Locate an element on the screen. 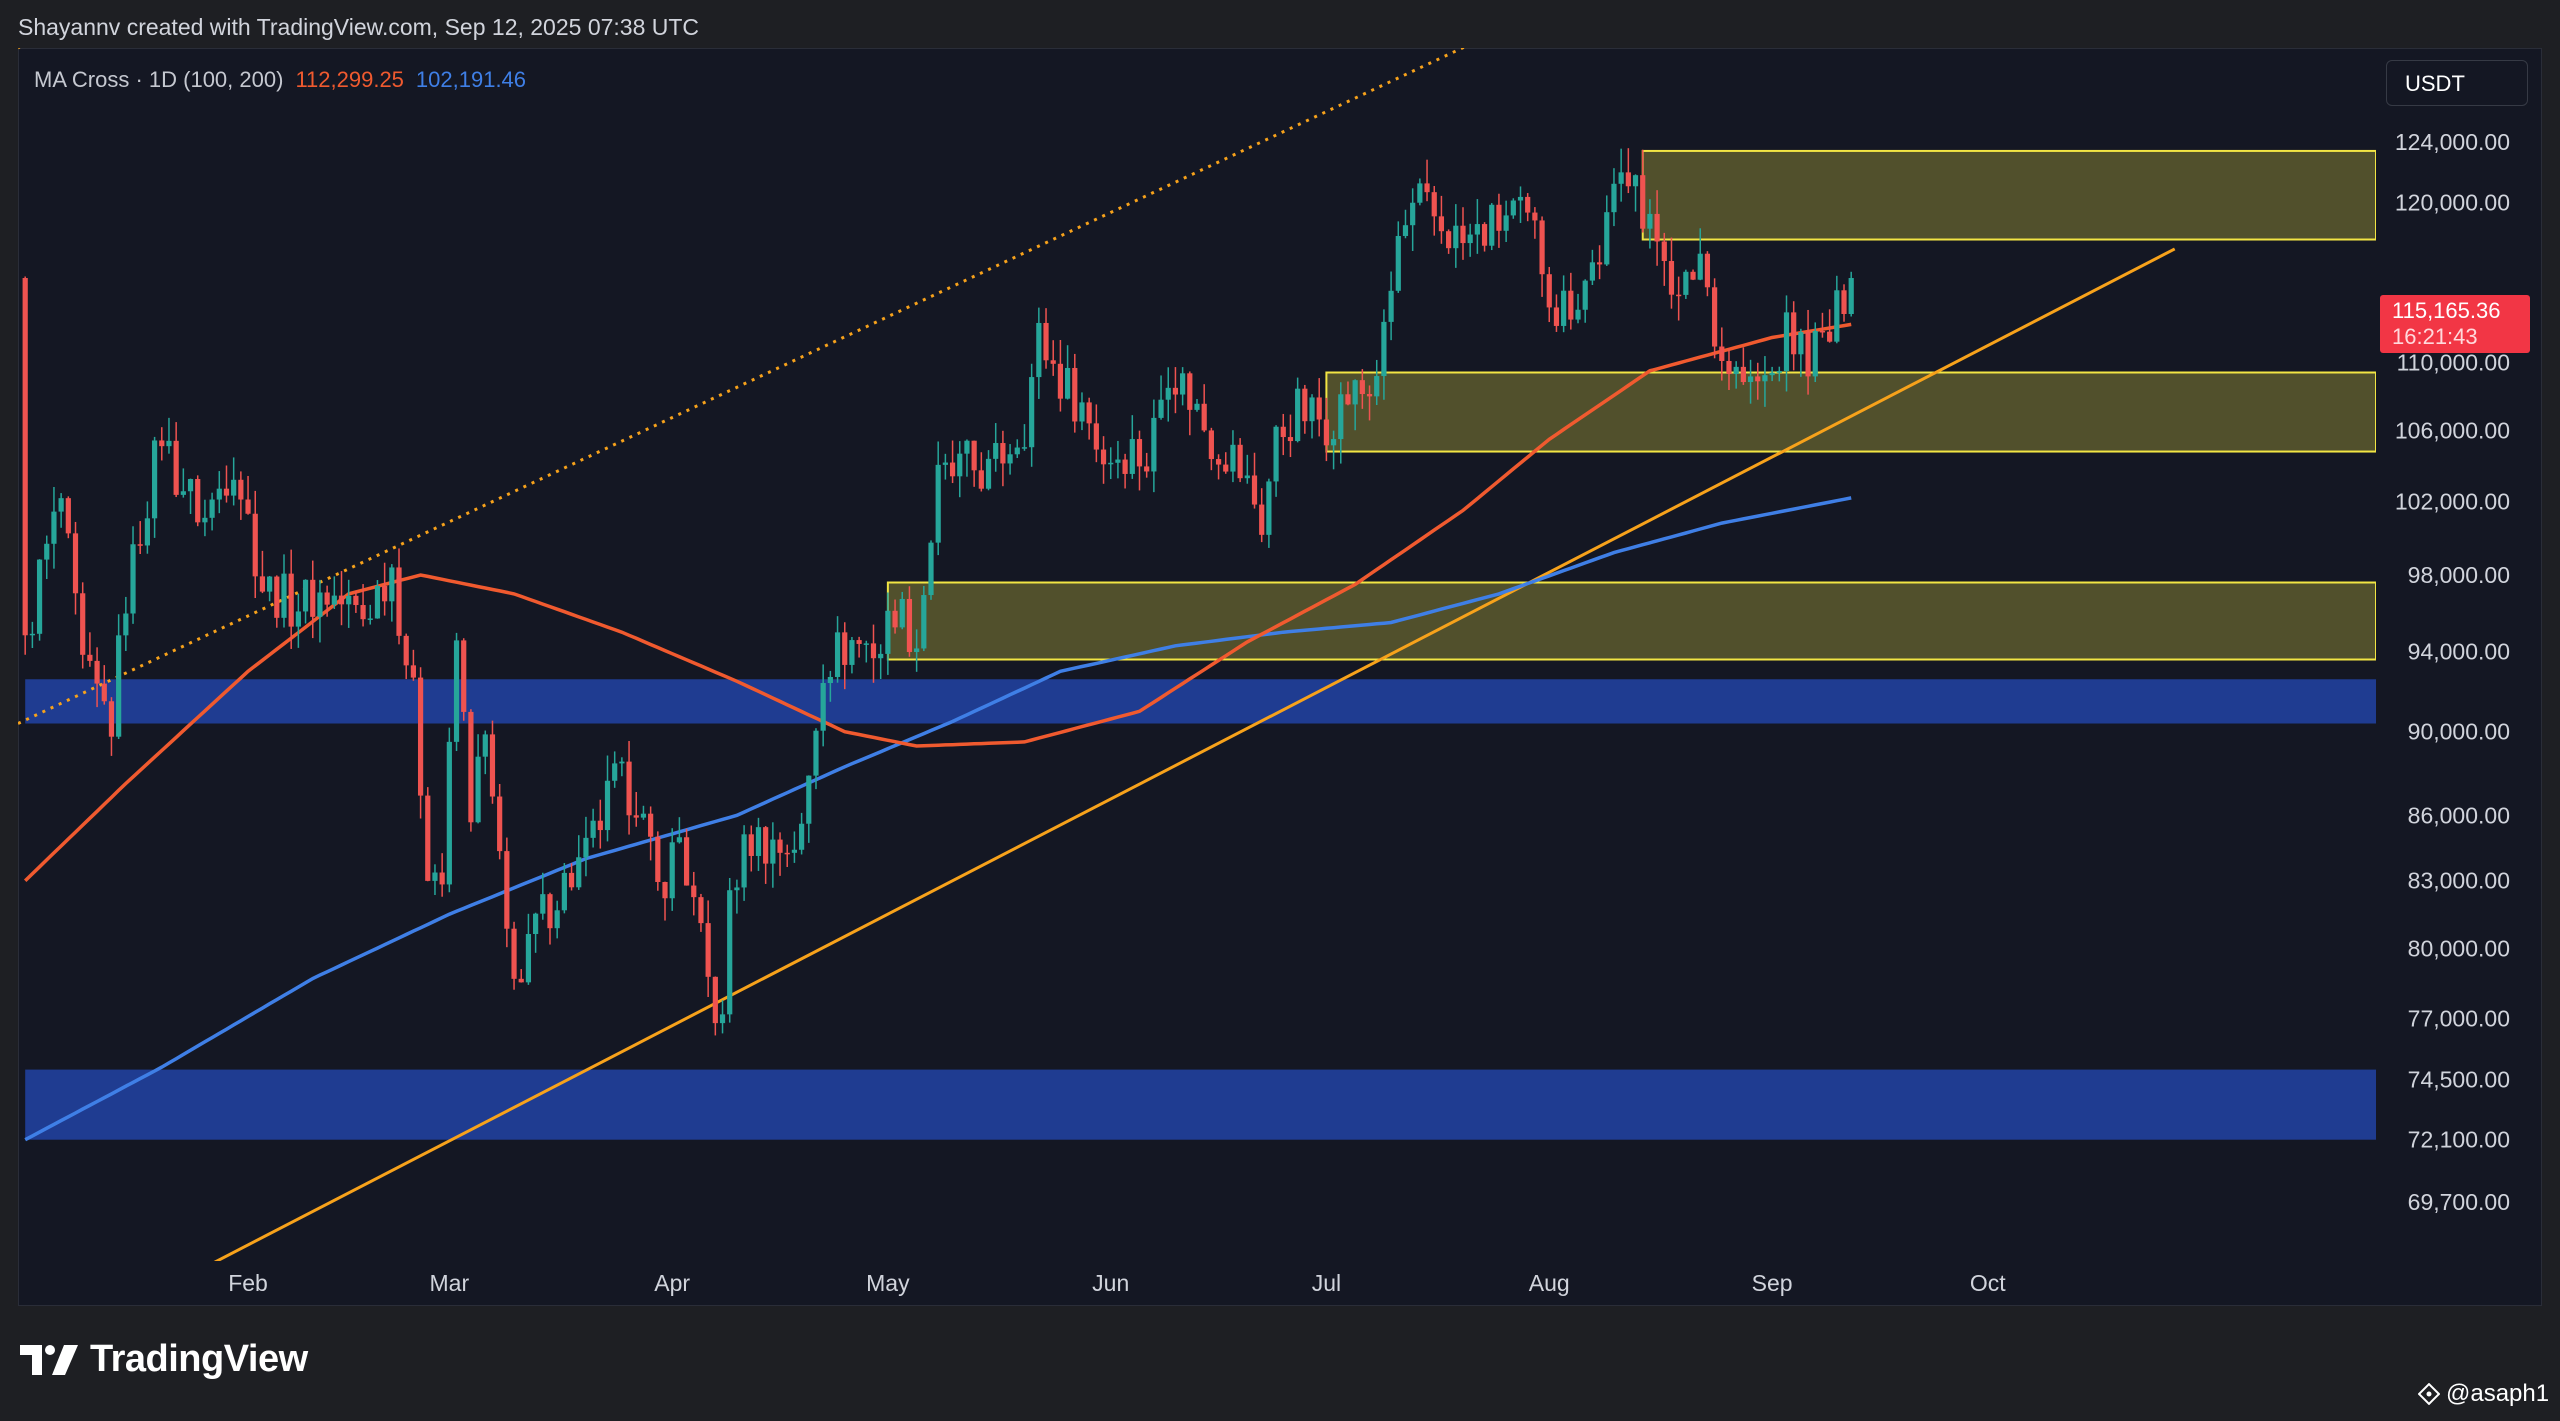 The height and width of the screenshot is (1421, 2560). tradingview-logo: TradingView is located at coordinates (164, 1359).